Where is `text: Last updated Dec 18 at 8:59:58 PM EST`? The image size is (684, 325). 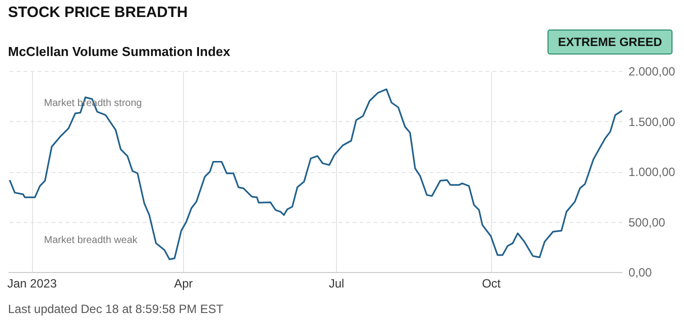
text: Last updated Dec 18 at 8:59:58 PM EST is located at coordinates (116, 309).